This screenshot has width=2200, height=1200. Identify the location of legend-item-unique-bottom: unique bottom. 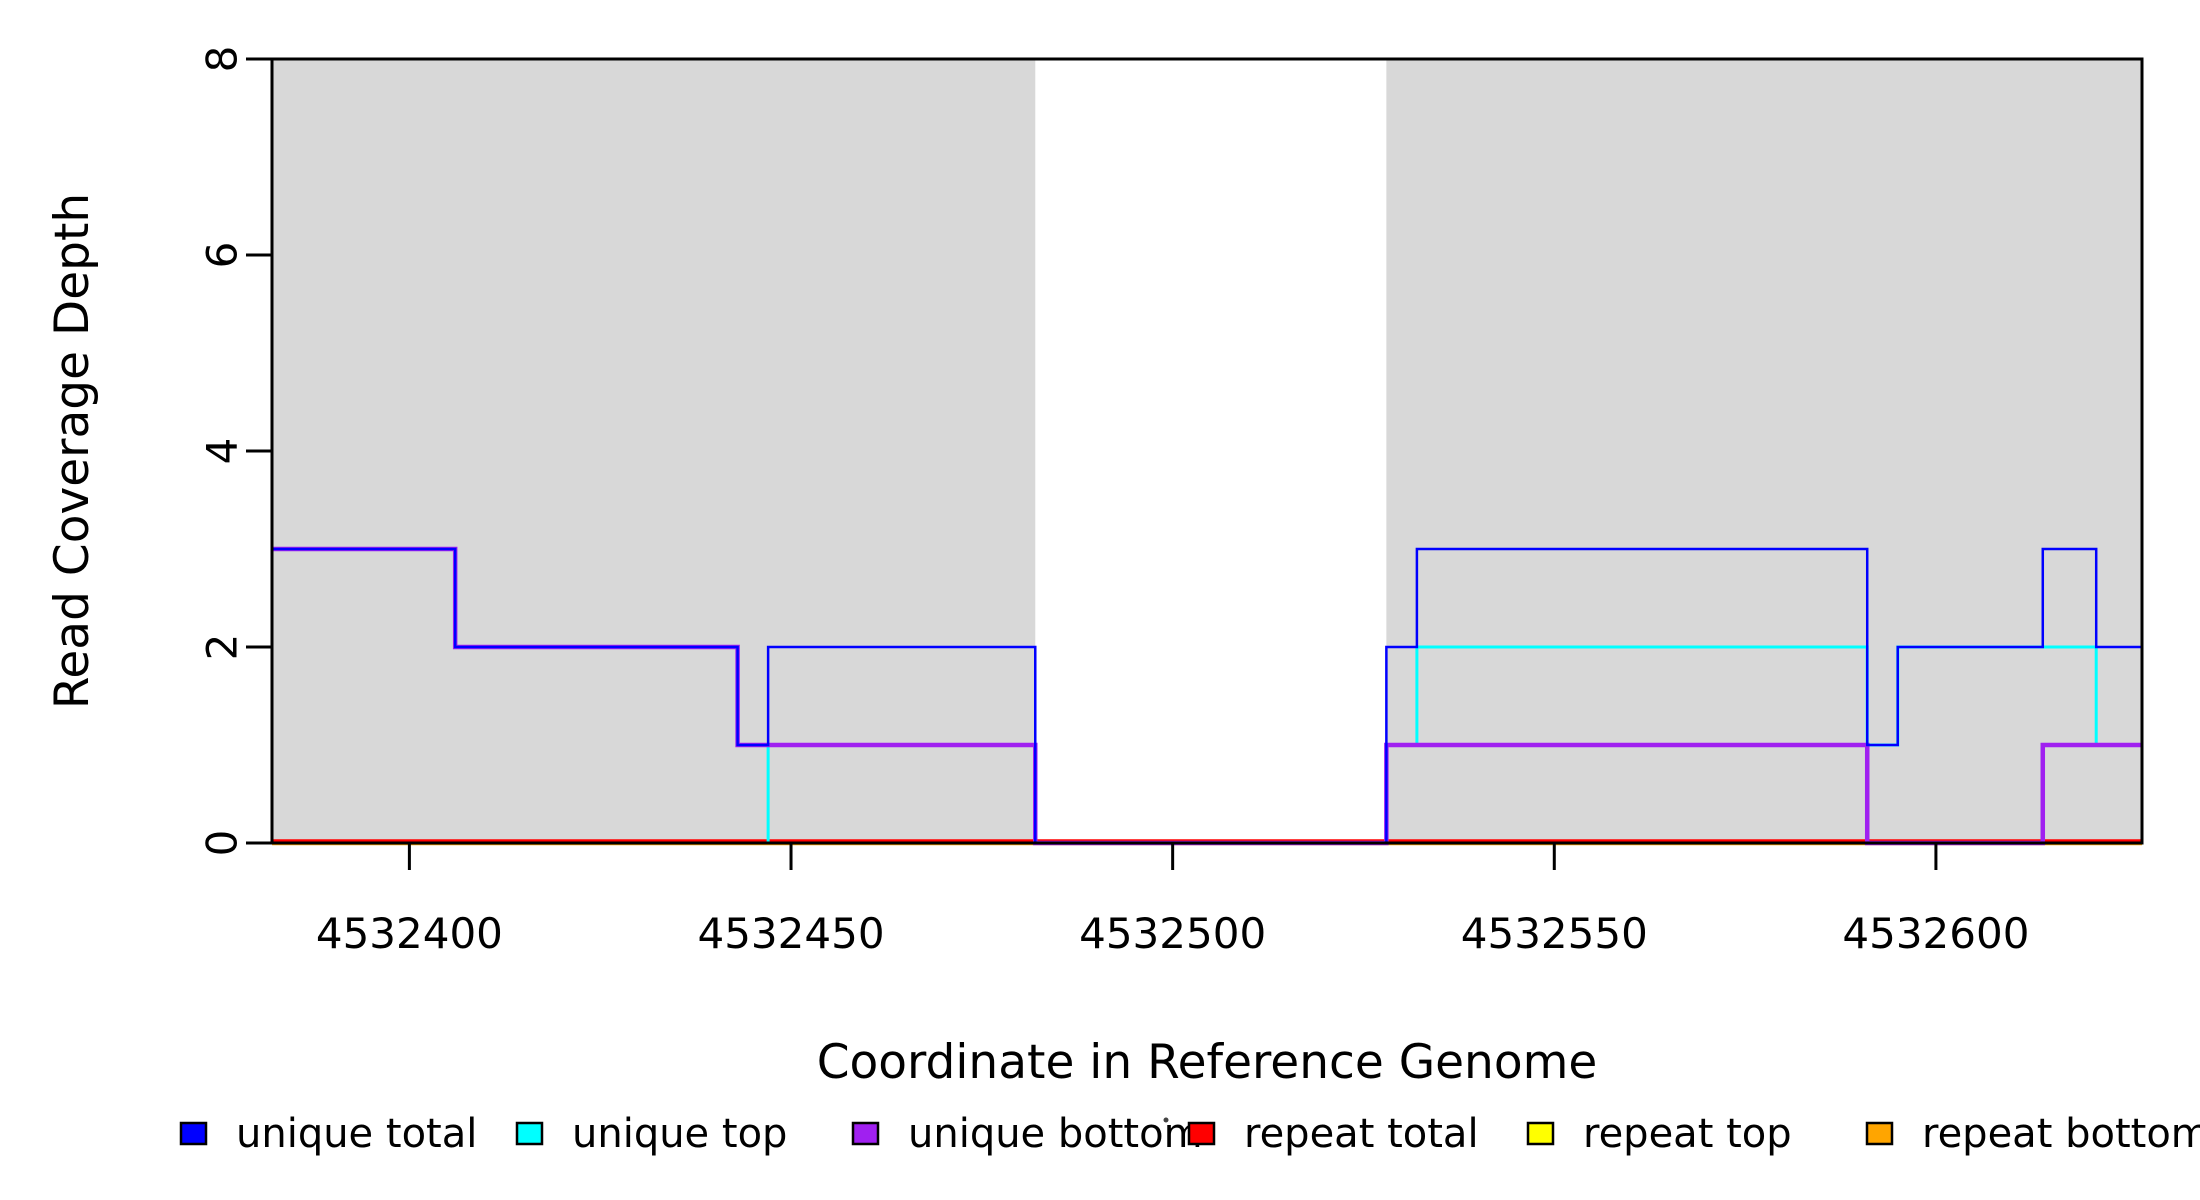
(1027, 1134).